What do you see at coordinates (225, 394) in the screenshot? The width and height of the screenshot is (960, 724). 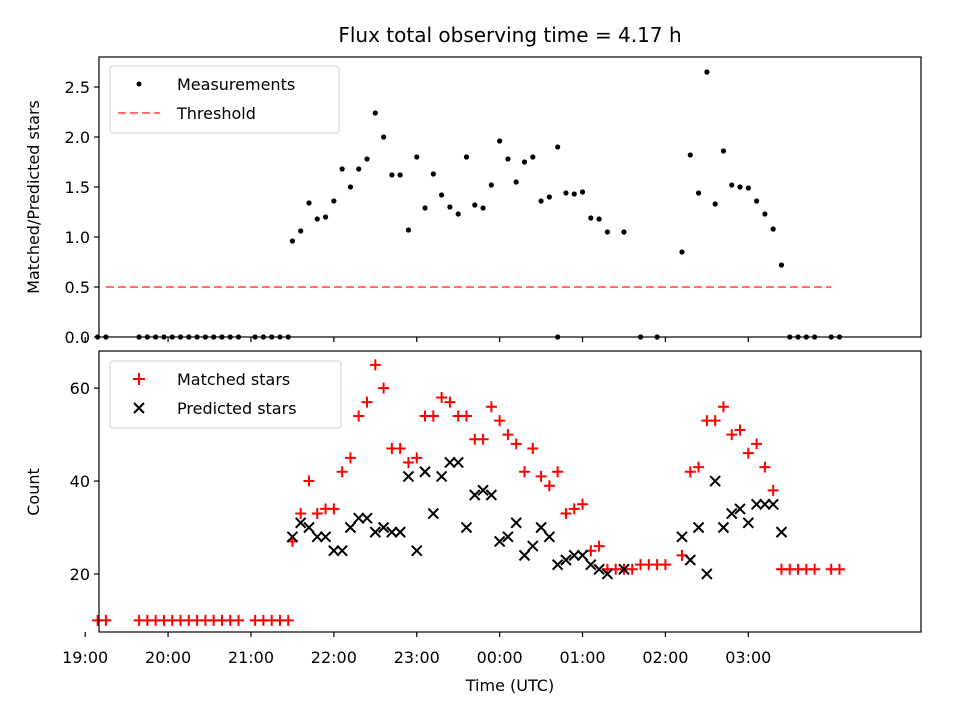 I see `bottom-legend-box` at bounding box center [225, 394].